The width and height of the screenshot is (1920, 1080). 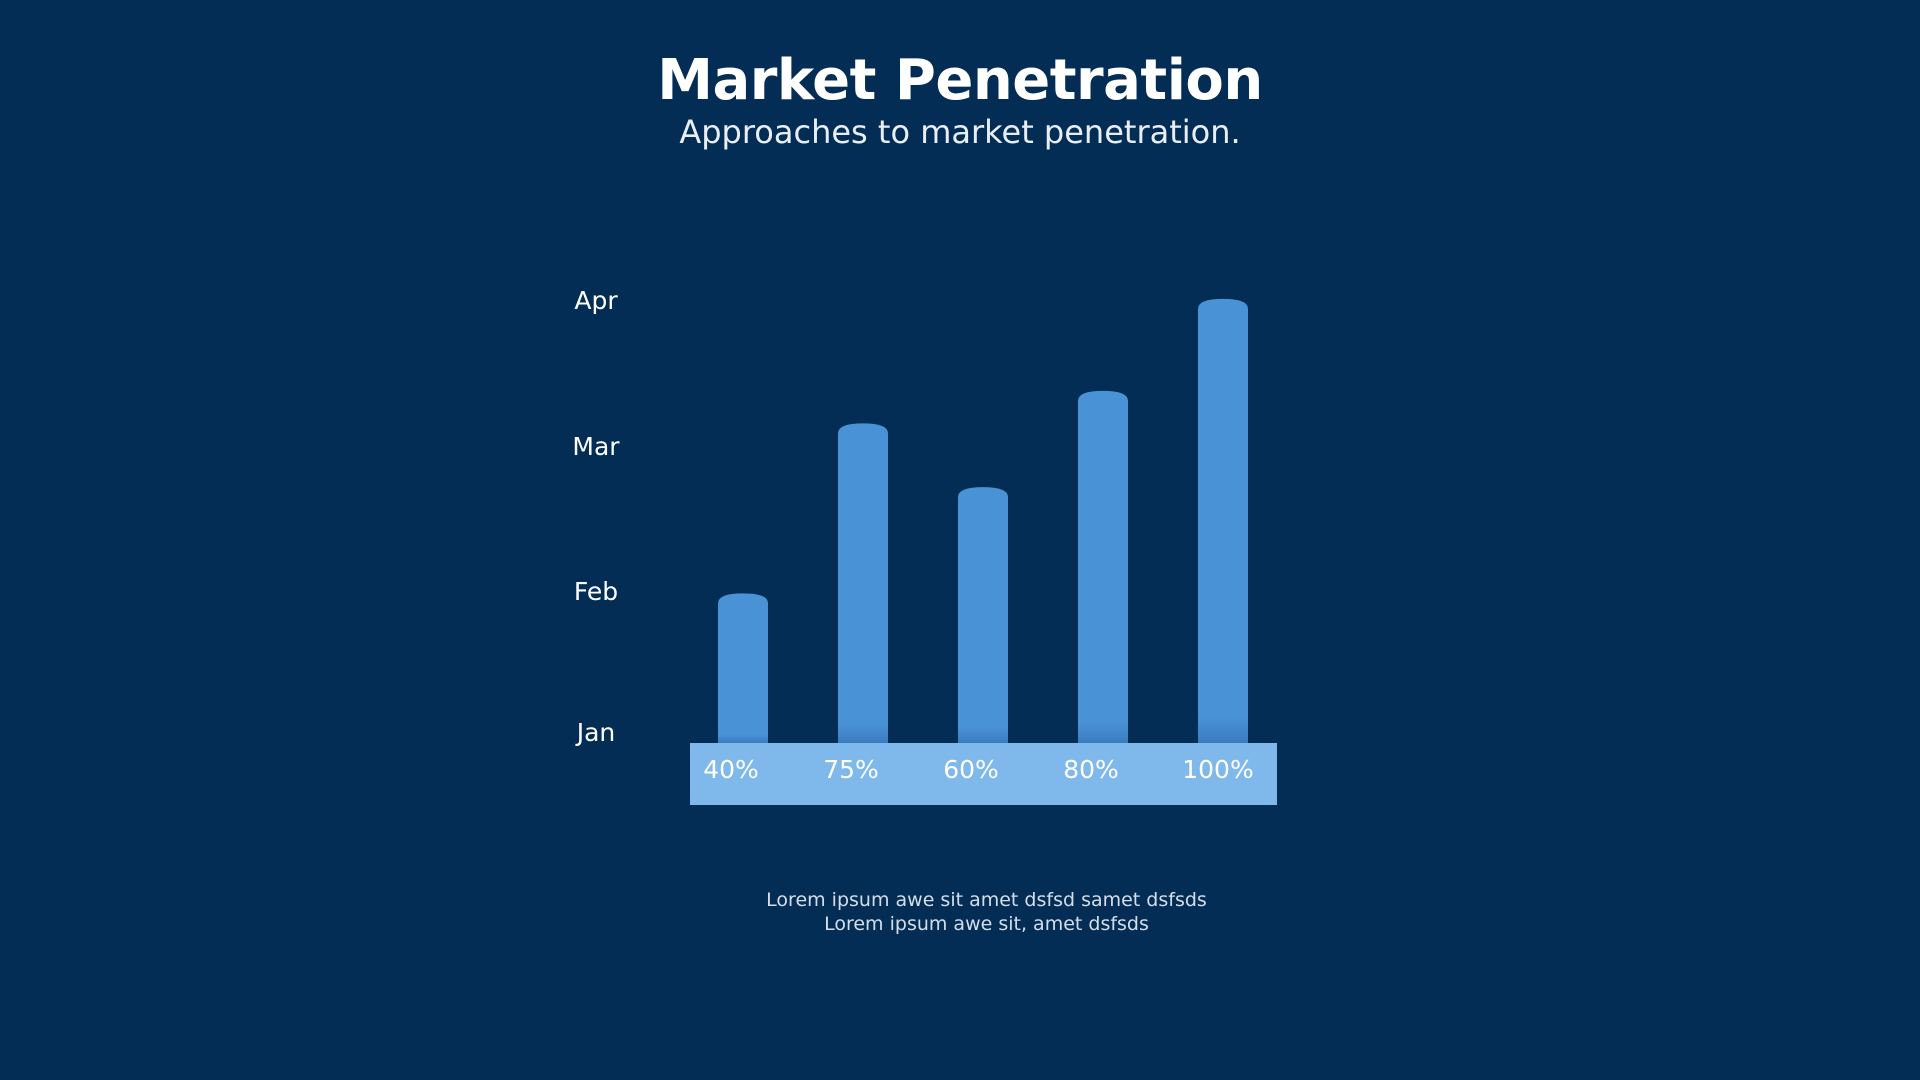 I want to click on x-axis-labels: 40% 75% 60% 80% 100%, so click(x=978, y=769).